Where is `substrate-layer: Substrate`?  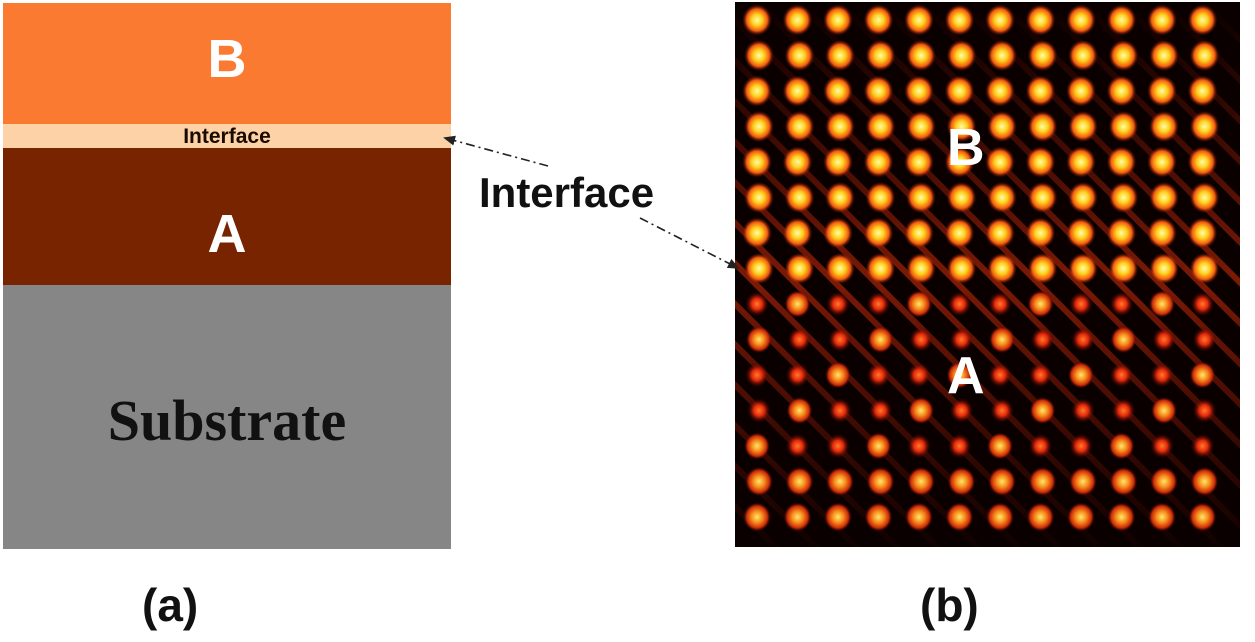
substrate-layer: Substrate is located at coordinates (227, 417).